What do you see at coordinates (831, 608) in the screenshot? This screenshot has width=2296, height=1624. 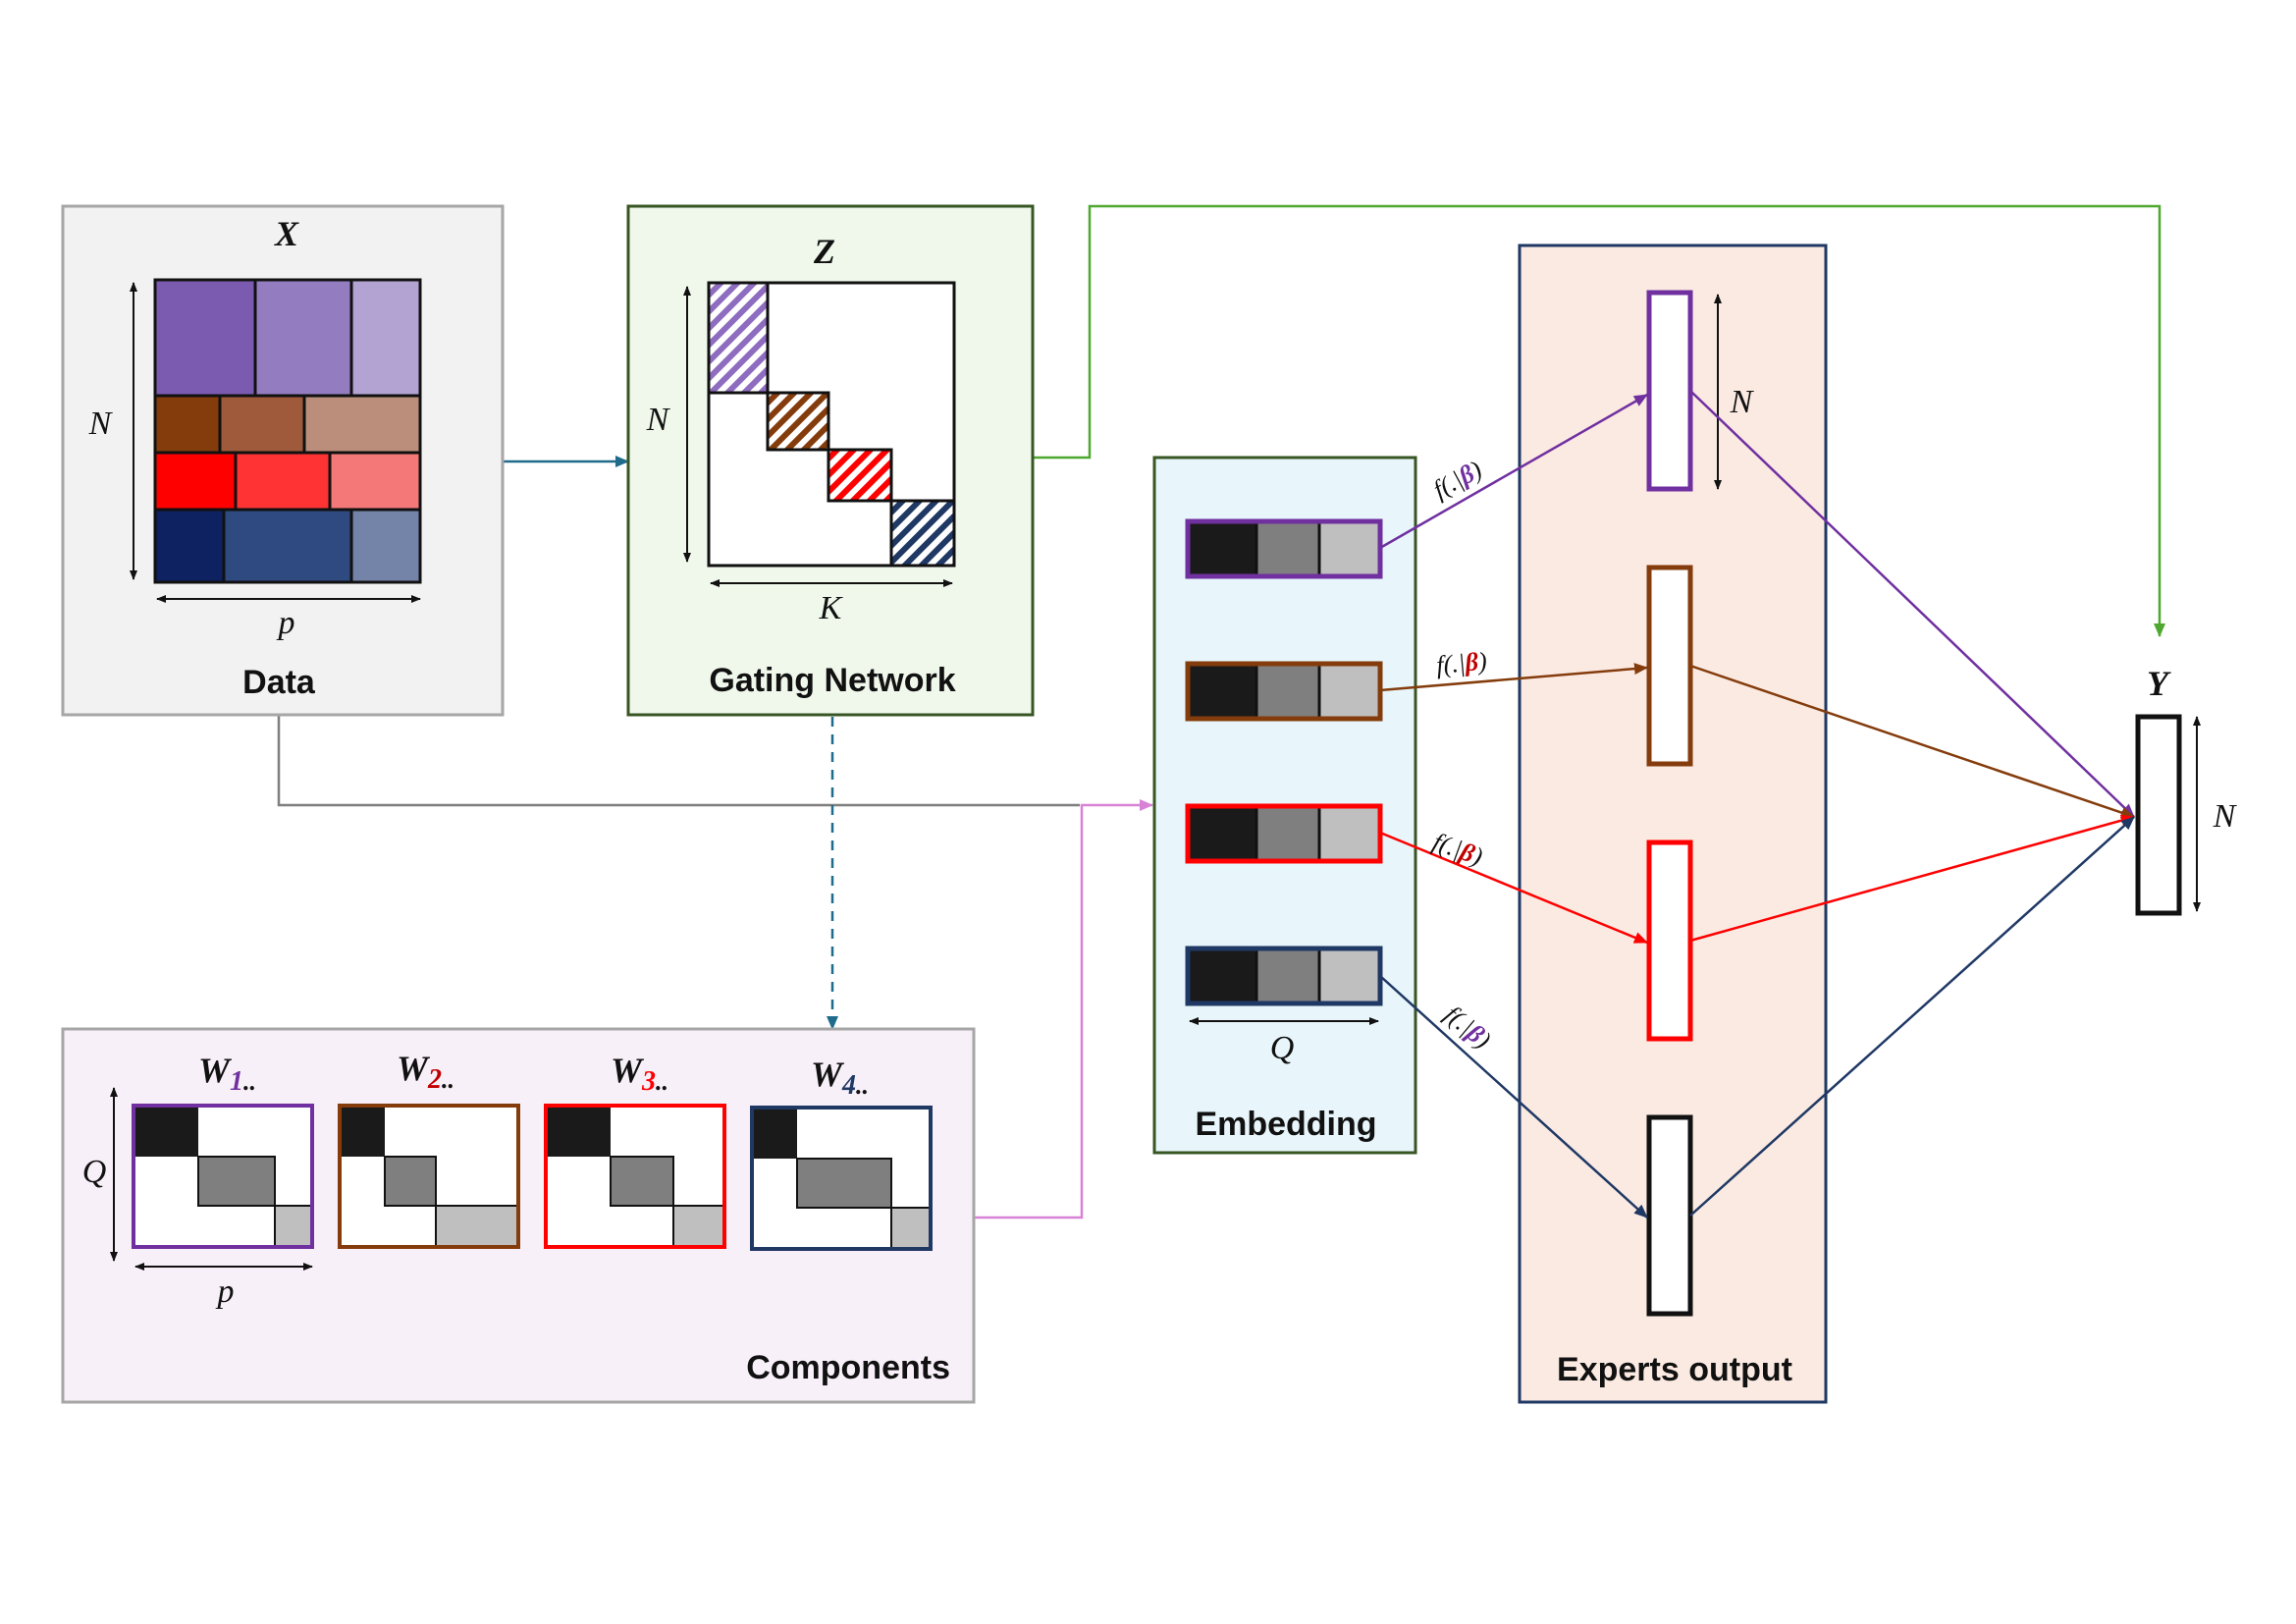 I see `gating-cols-symbol: K` at bounding box center [831, 608].